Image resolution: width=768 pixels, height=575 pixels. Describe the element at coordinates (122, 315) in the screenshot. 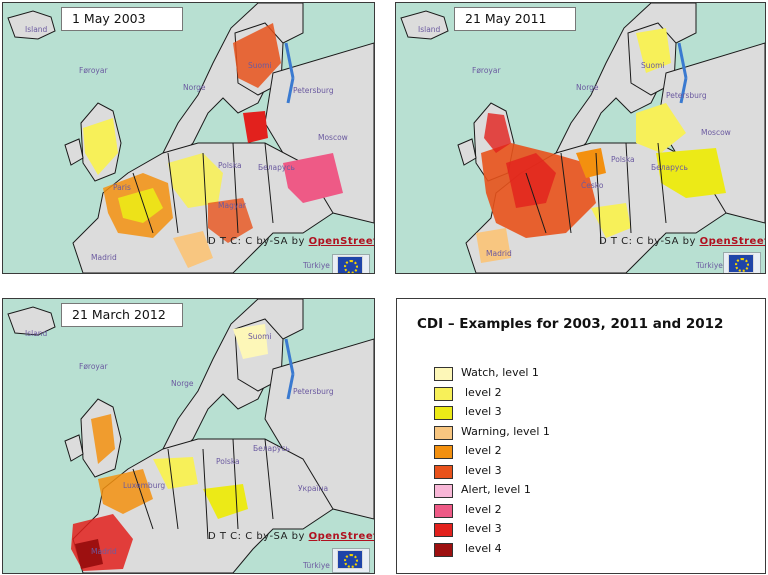

I see `map-date-label: 21 March 2012` at that location.